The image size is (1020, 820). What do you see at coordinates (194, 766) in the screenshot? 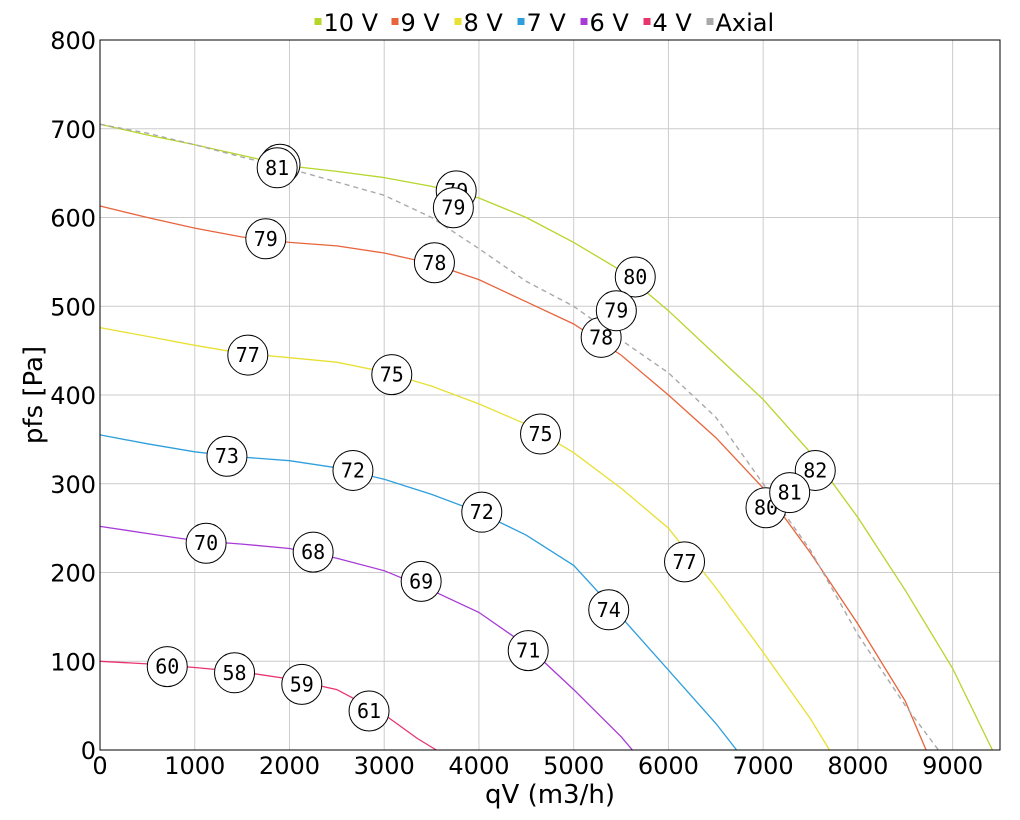
I see `x-tick-label: 1000` at bounding box center [194, 766].